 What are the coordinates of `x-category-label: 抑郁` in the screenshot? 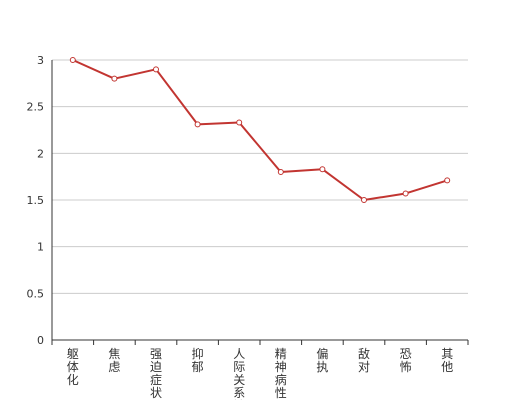 It's located at (198, 360).